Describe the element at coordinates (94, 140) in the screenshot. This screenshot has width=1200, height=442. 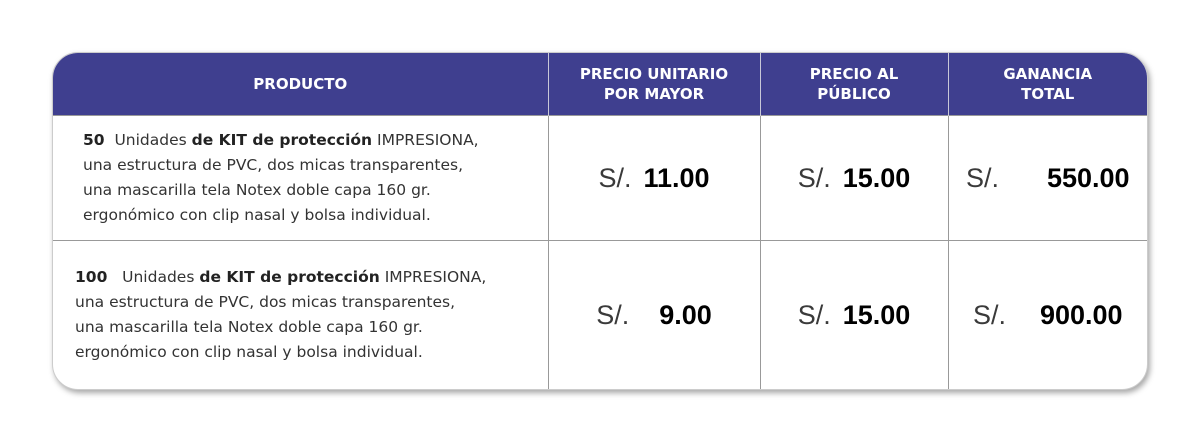
I see `quantity: 50` at that location.